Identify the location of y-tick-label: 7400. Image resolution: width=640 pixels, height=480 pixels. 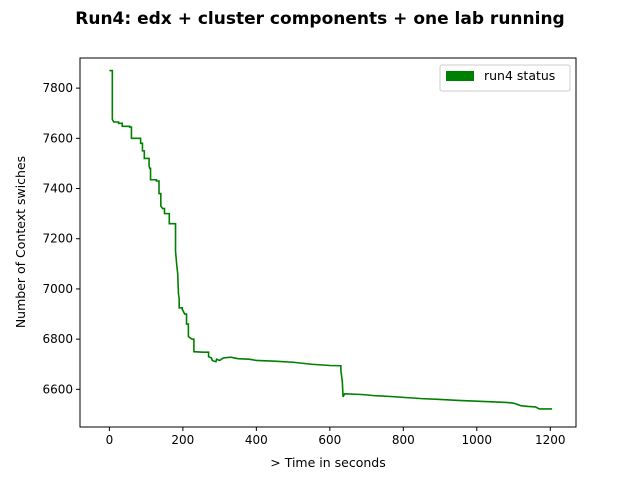
(57, 189).